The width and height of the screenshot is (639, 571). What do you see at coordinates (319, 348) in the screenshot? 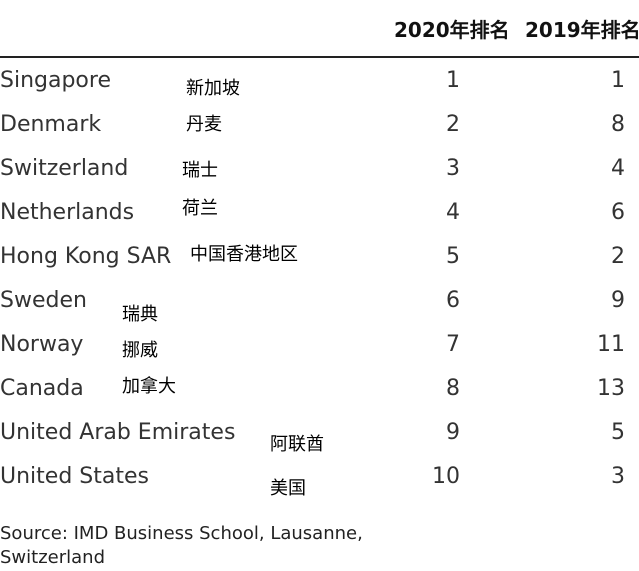
I see `table-row: Norway 挪威 7 11` at bounding box center [319, 348].